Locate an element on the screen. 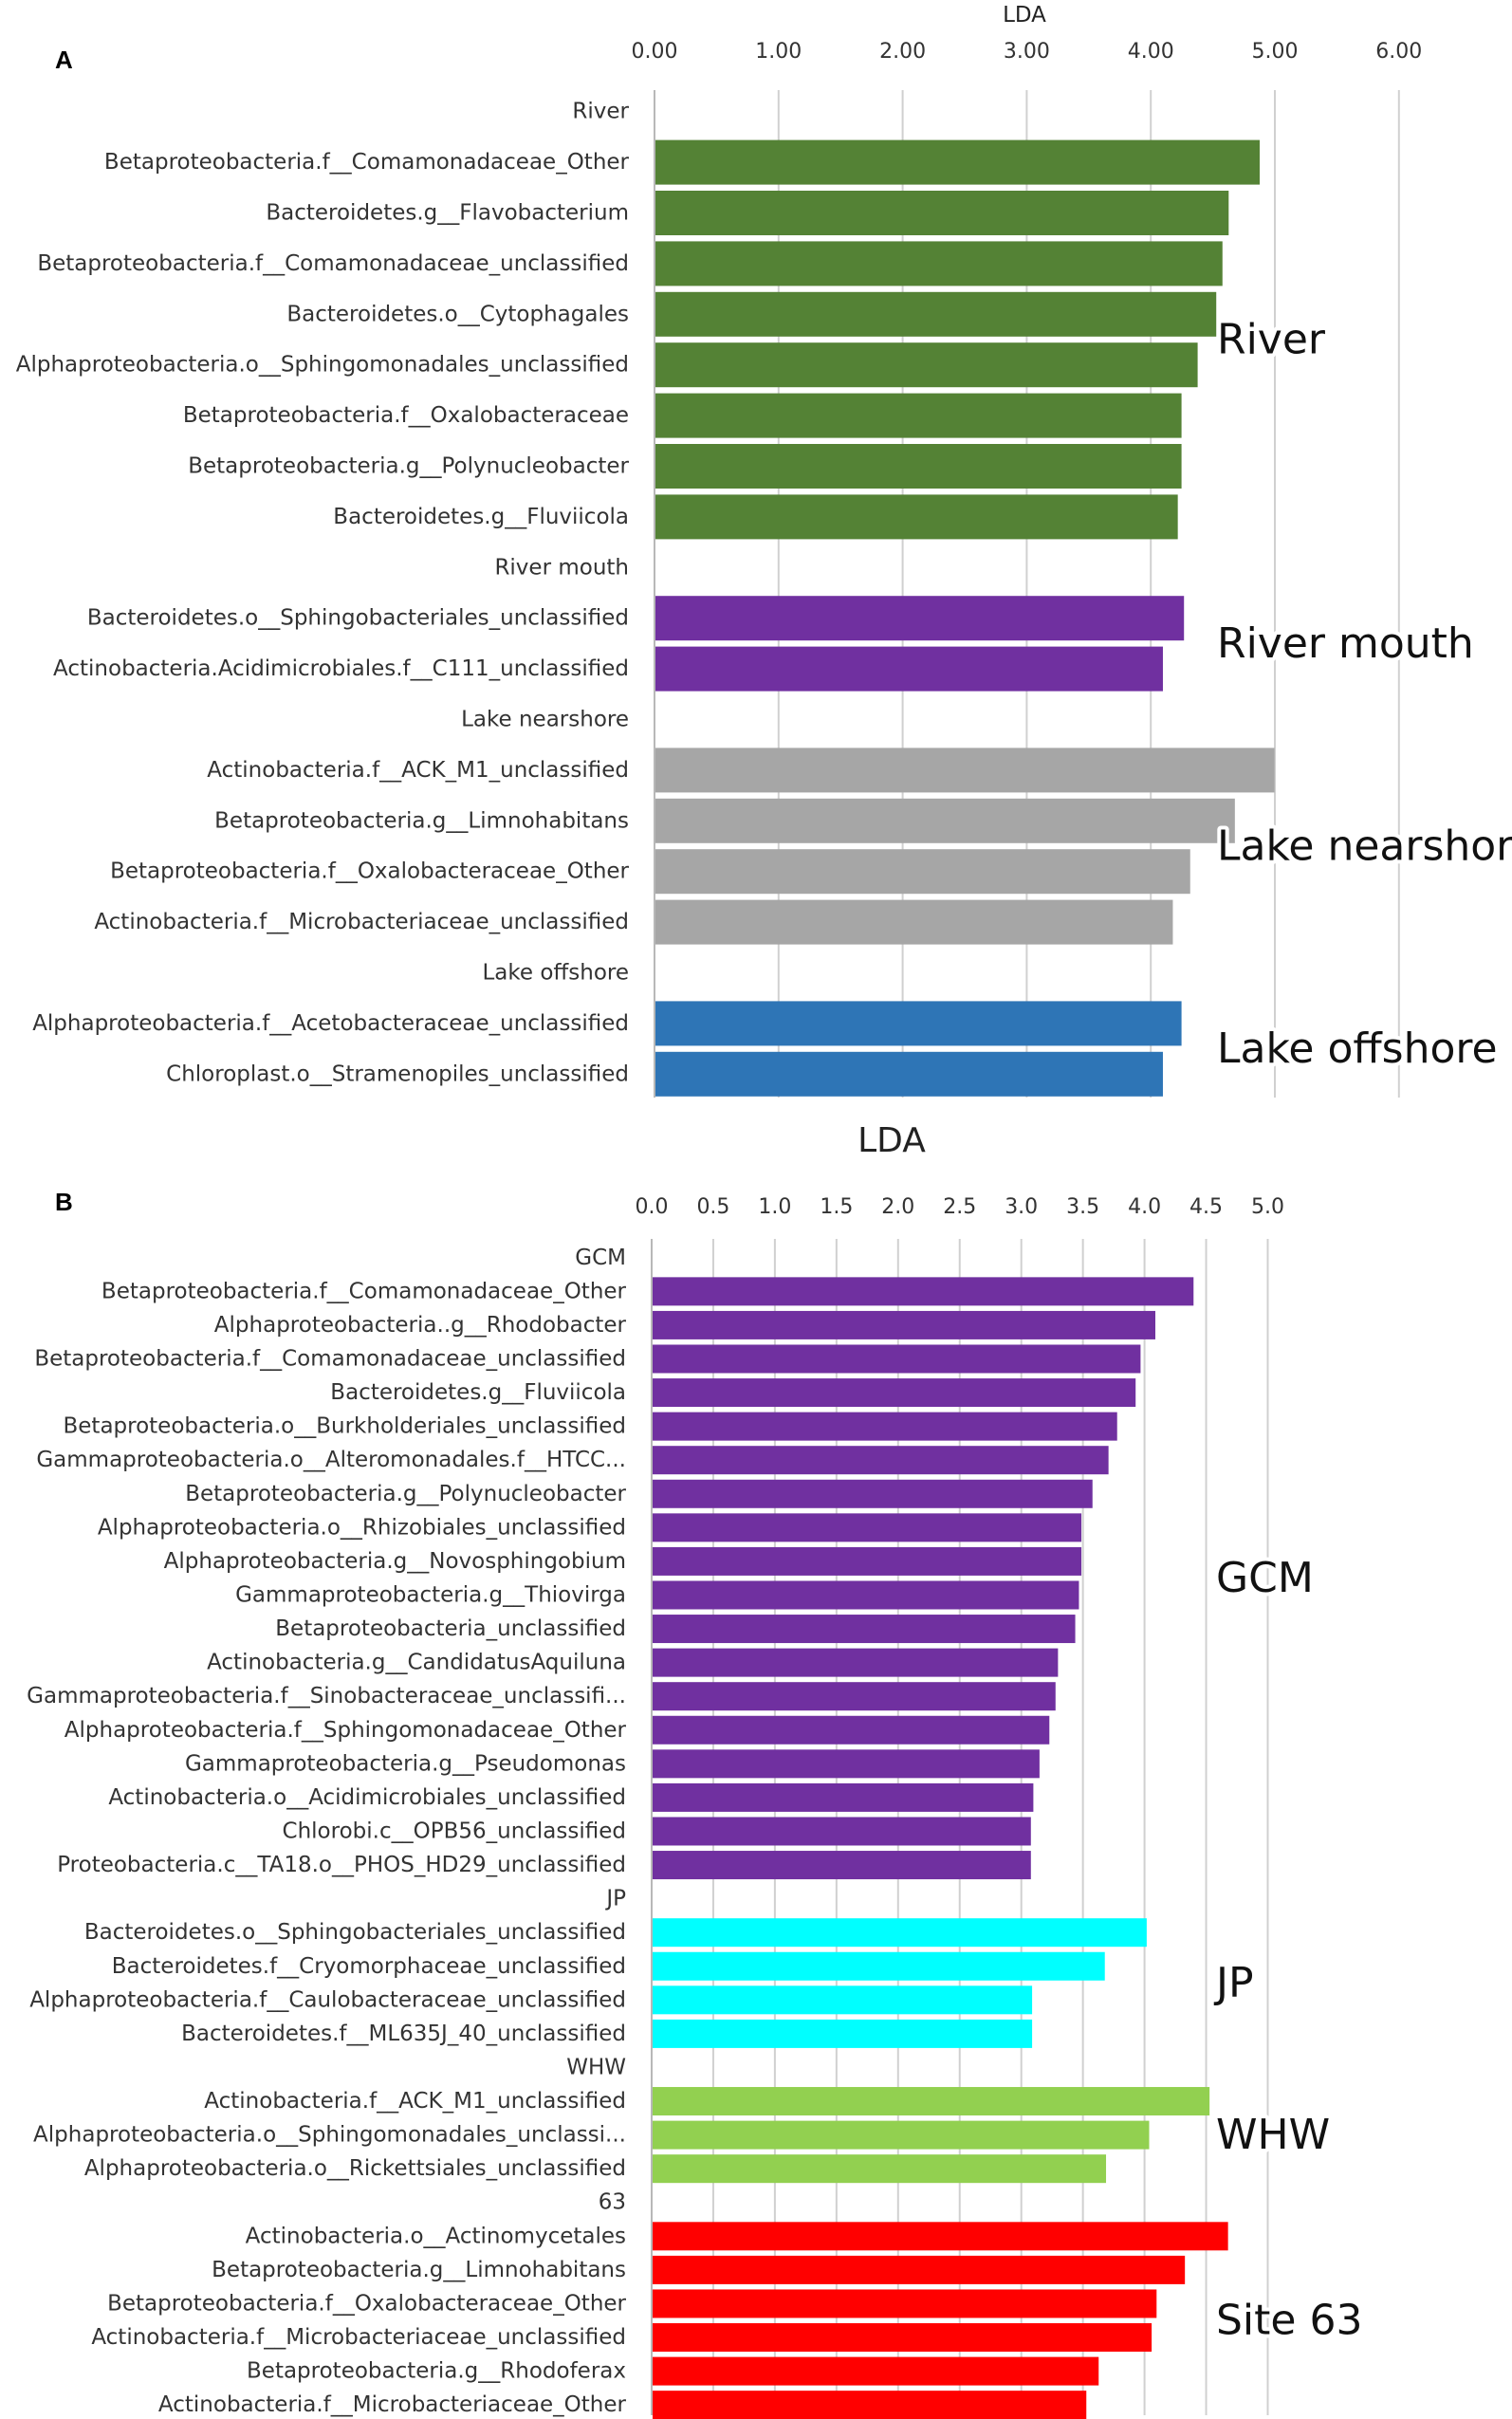 This screenshot has height=2419, width=1512. panel-a-group-label: River mouth is located at coordinates (1345, 643).